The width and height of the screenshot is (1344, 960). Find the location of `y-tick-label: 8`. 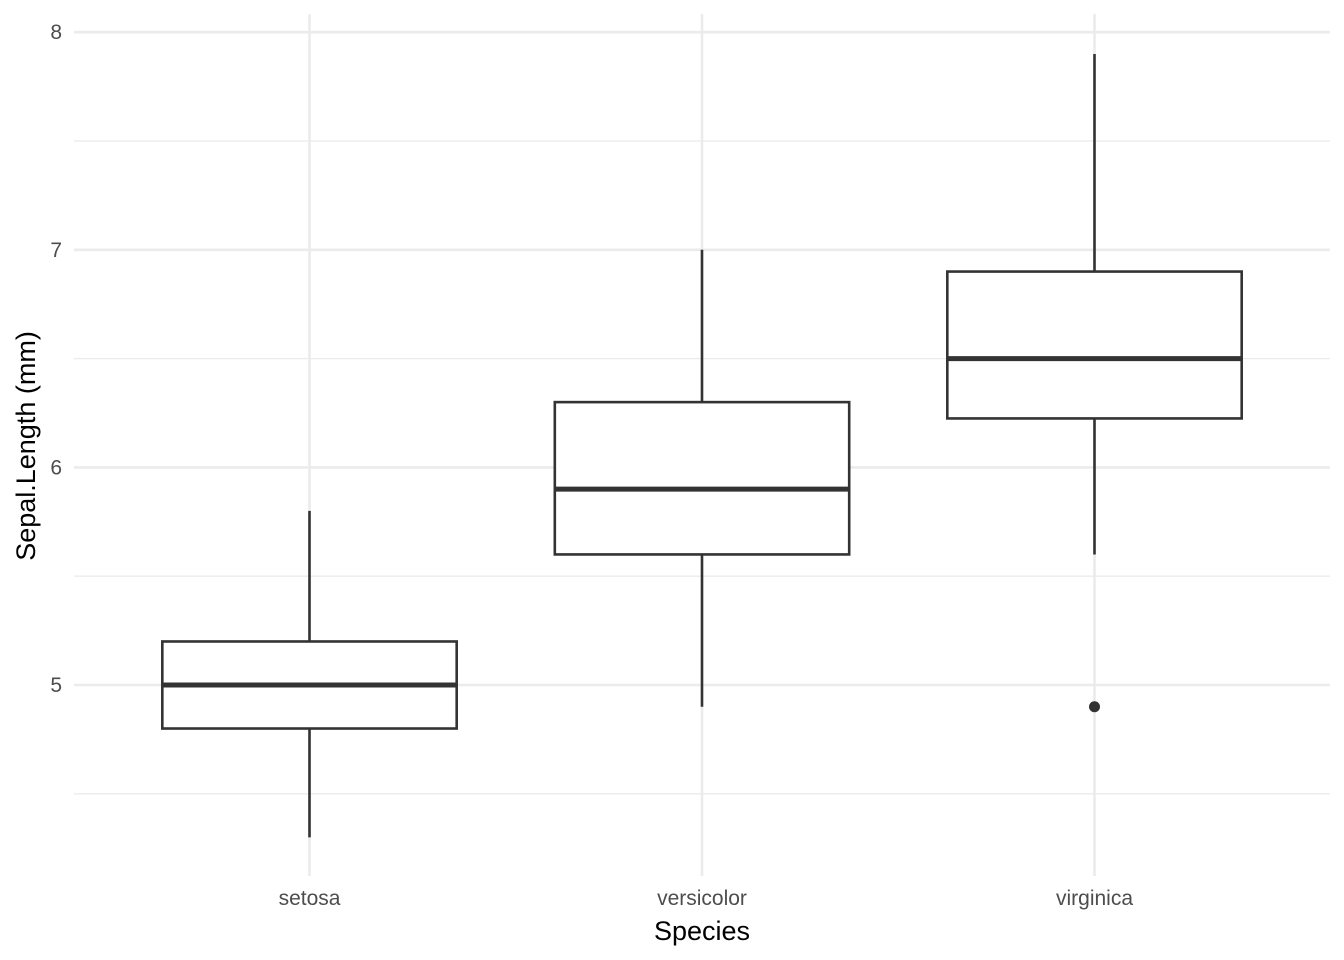

y-tick-label: 8 is located at coordinates (56, 32).